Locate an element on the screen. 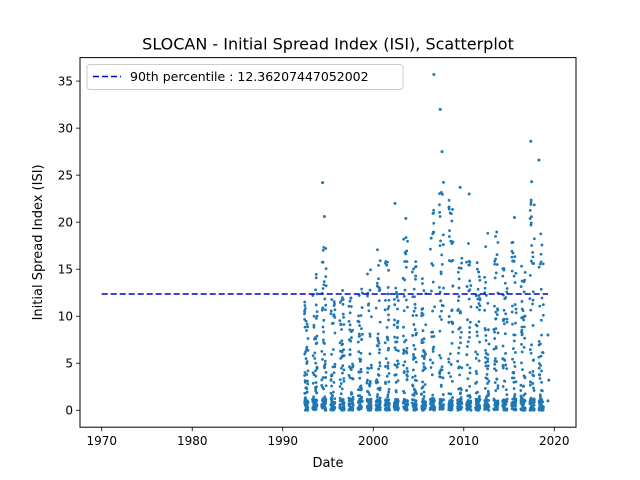  x-tick-label: 1970 is located at coordinates (101, 441).